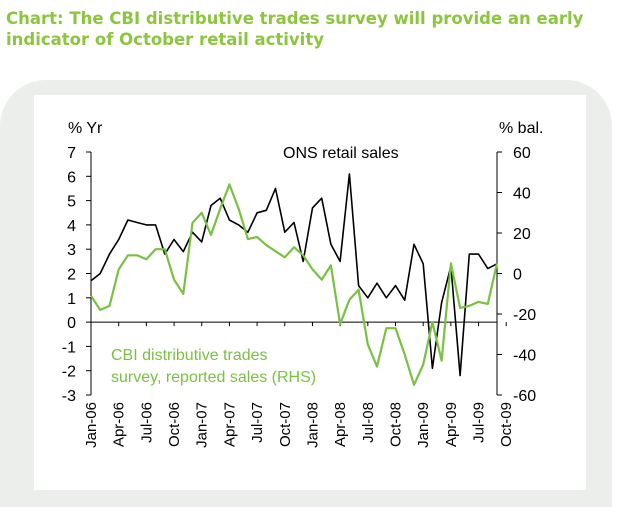  Describe the element at coordinates (71, 202) in the screenshot. I see `left-tick-label: 5` at that location.